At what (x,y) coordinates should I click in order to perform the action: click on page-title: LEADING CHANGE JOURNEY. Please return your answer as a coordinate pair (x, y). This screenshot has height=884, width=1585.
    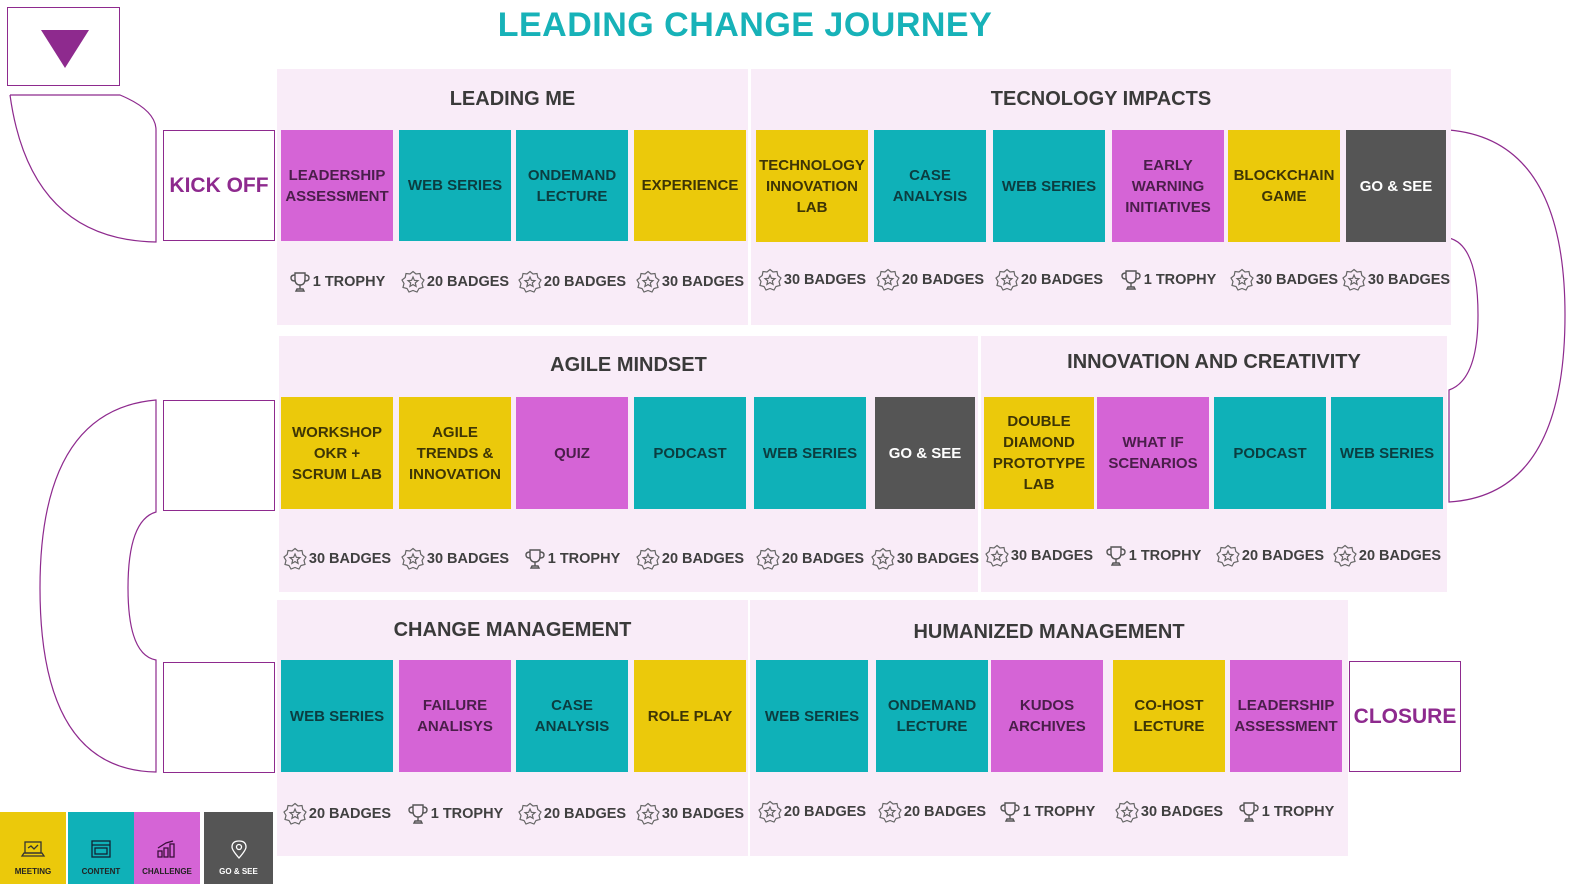
    Looking at the image, I should click on (745, 25).